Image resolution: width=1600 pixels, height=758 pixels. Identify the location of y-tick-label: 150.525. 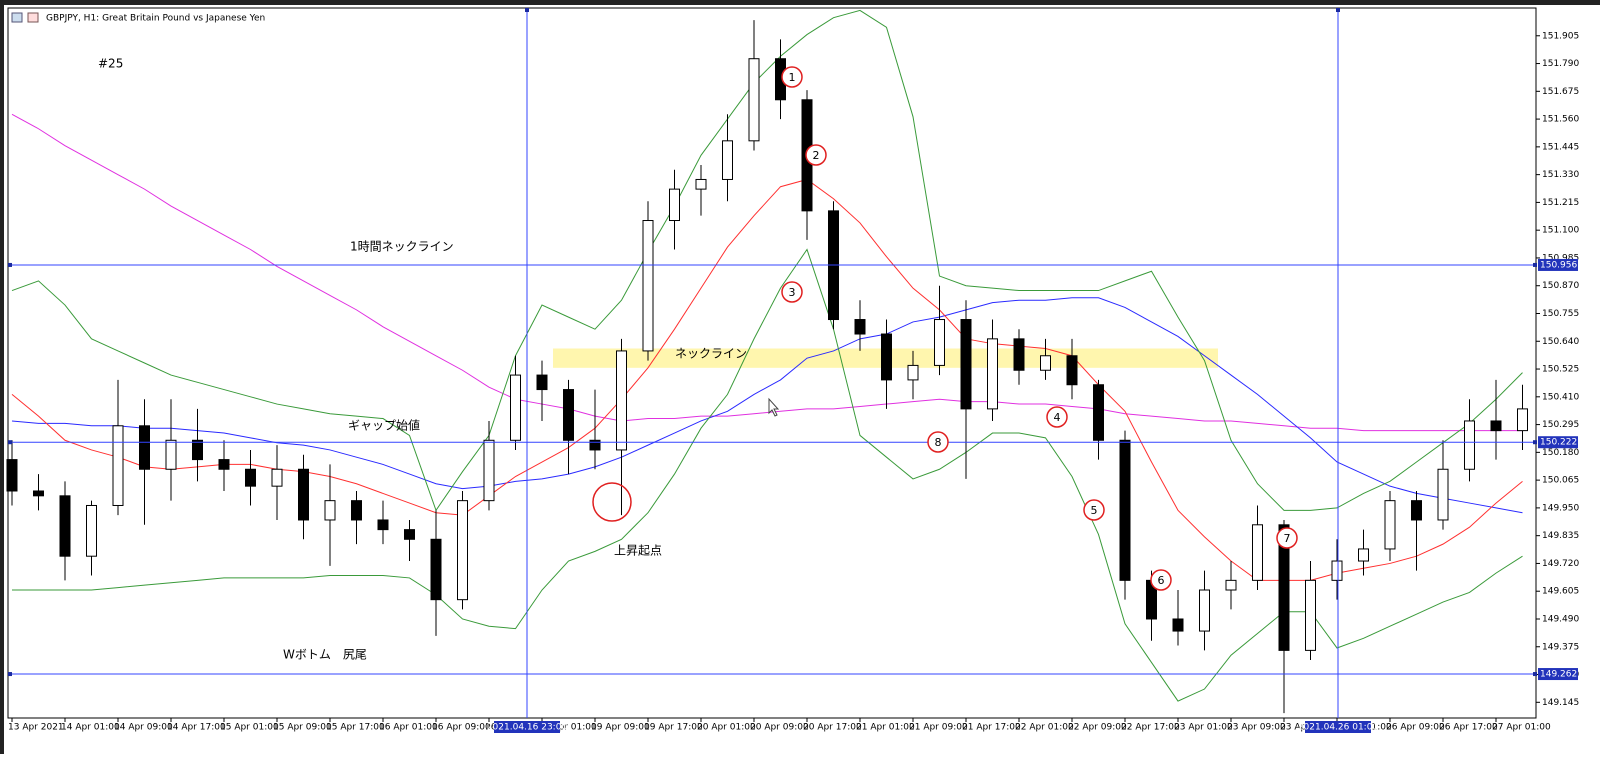
(1560, 370).